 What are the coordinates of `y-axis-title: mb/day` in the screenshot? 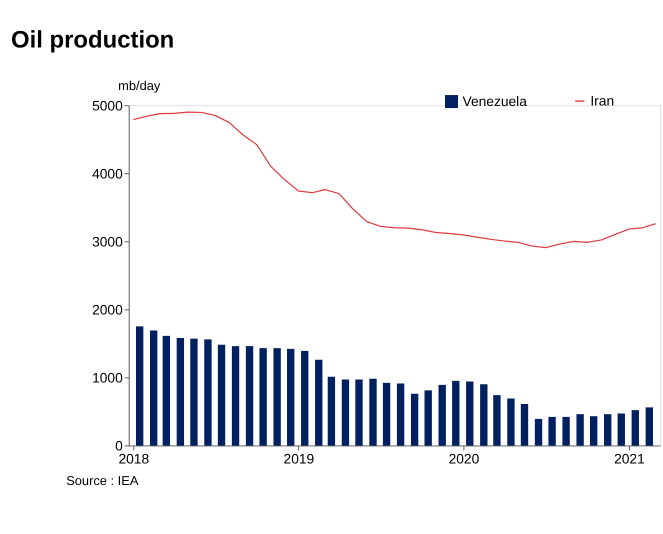 It's located at (139, 86).